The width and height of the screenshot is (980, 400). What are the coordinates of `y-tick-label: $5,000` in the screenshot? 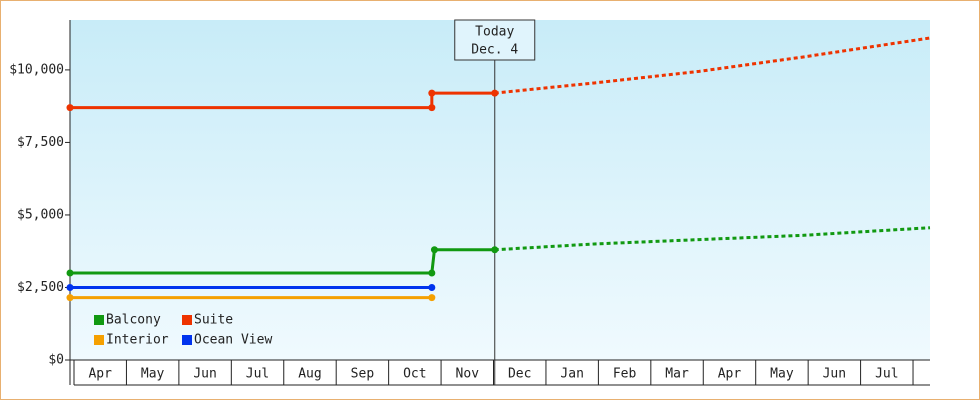 It's located at (40, 214).